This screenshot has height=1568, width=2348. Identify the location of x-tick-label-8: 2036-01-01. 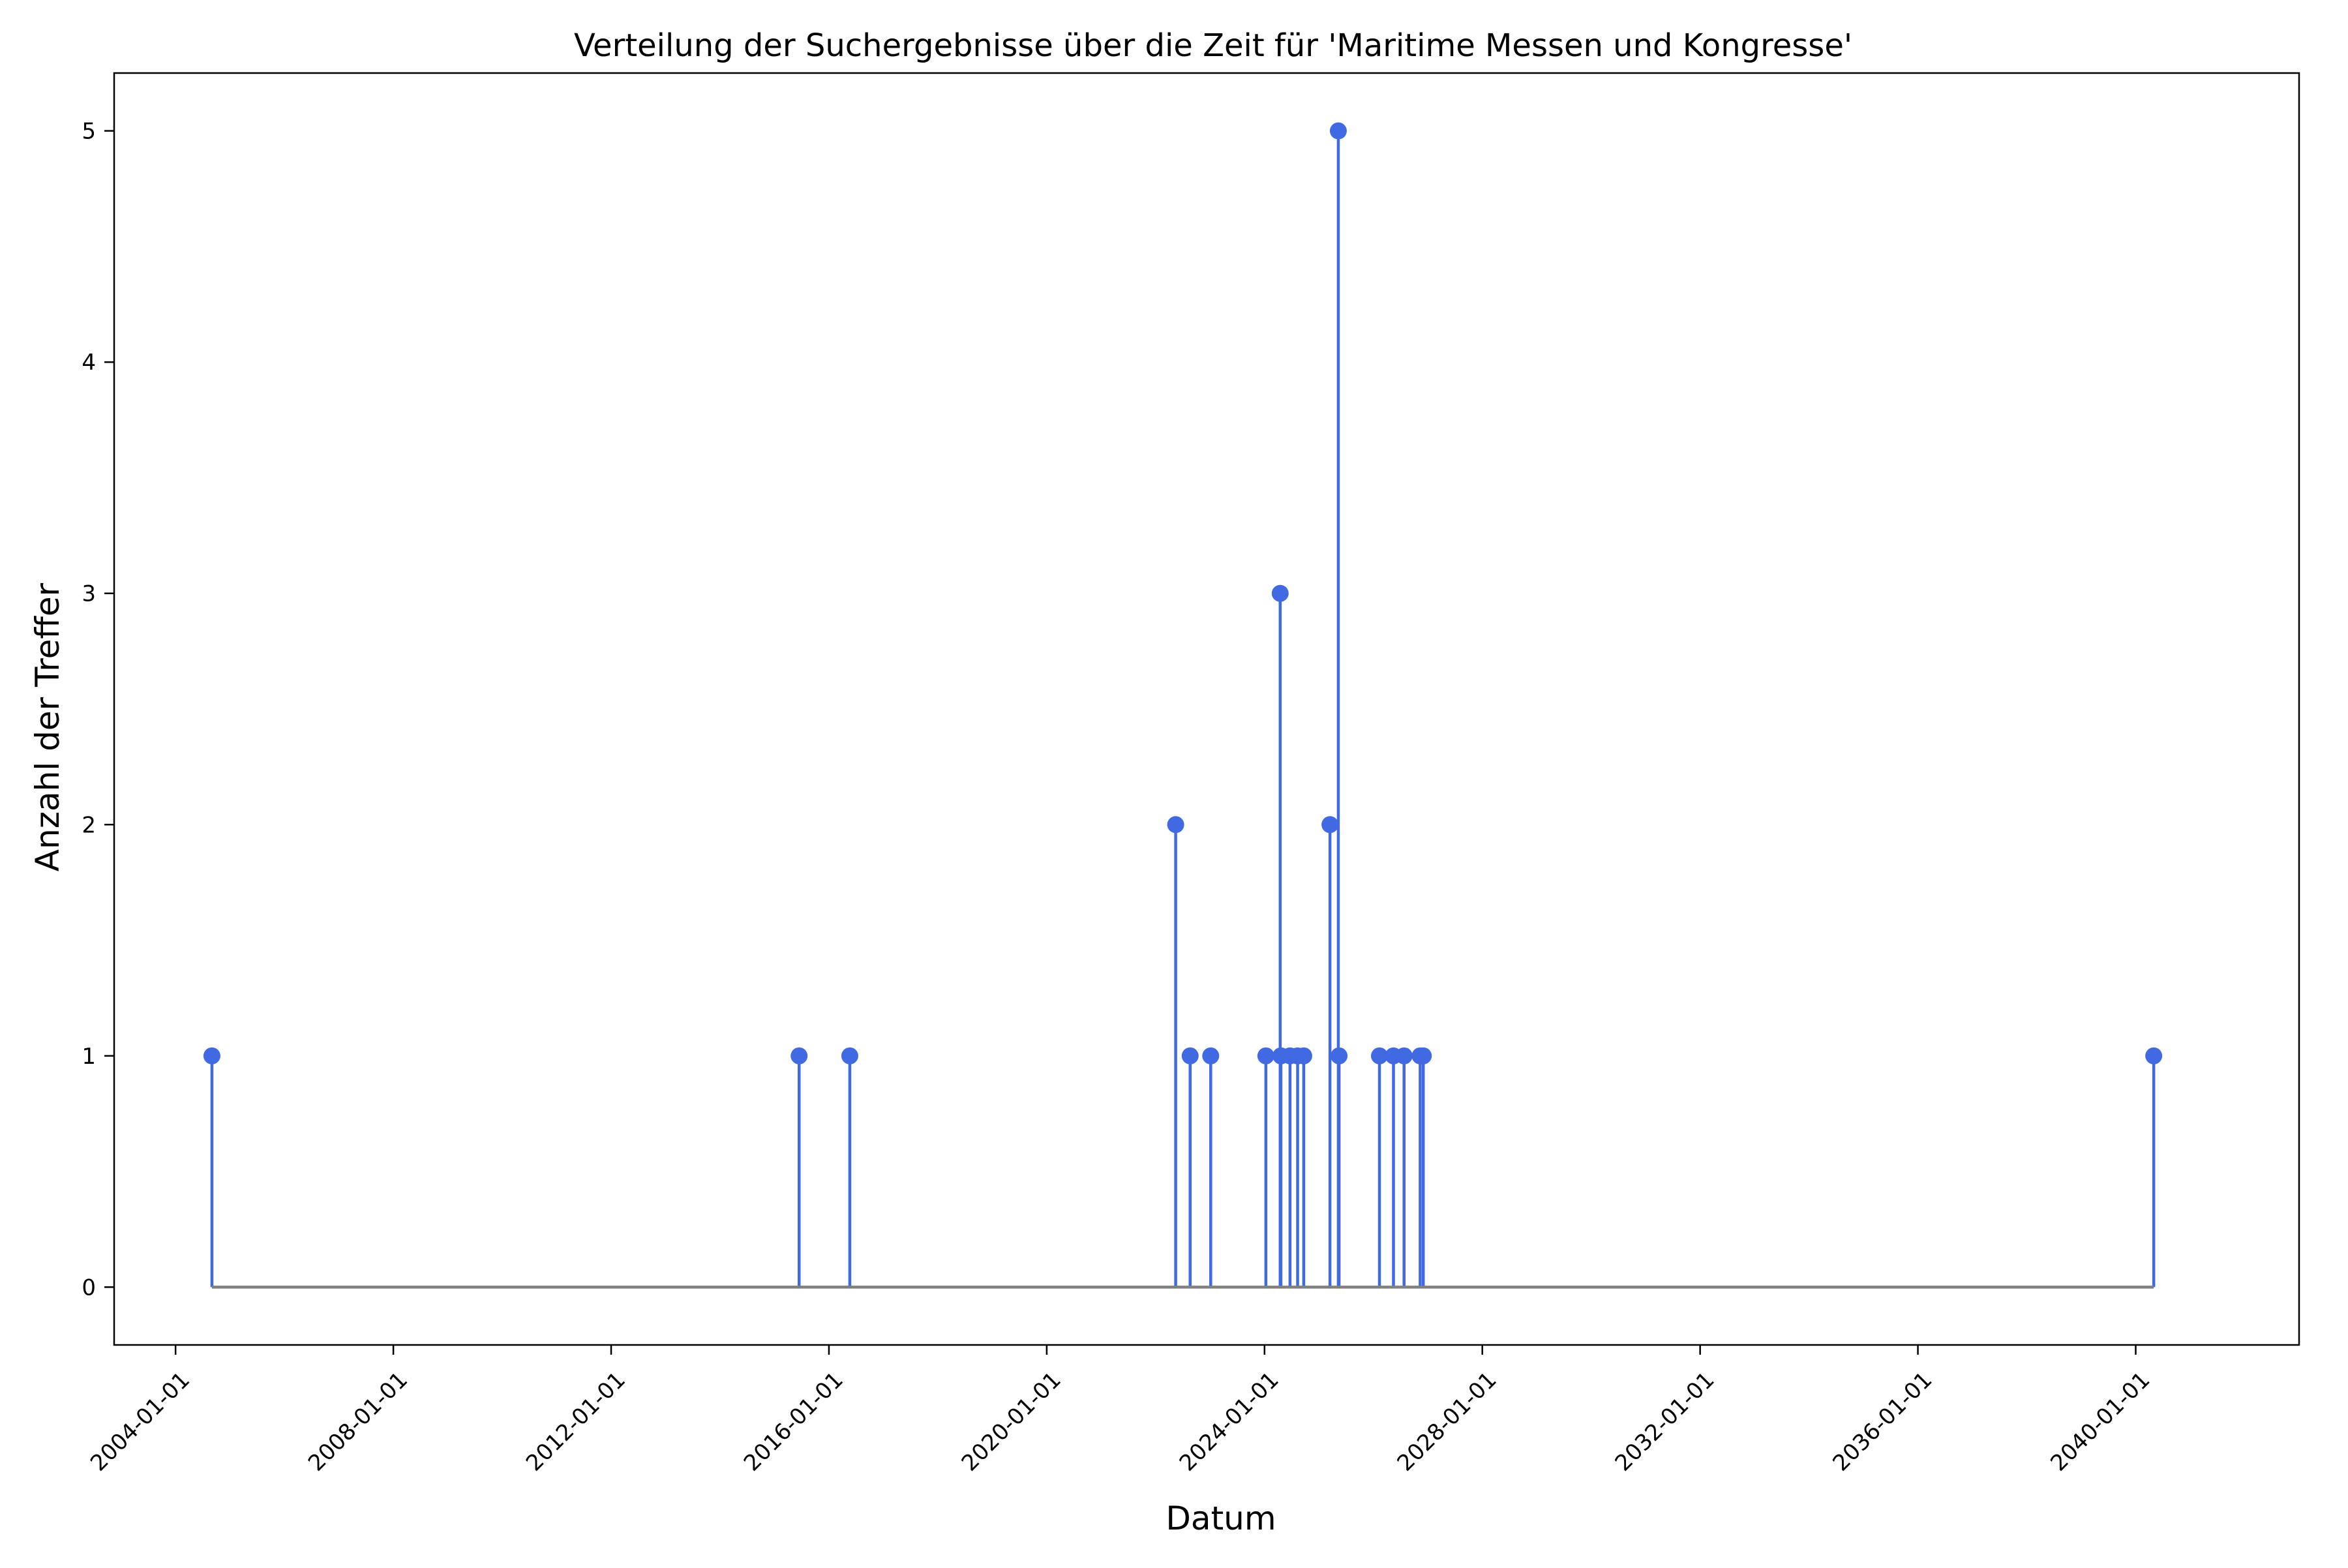
(1883, 1422).